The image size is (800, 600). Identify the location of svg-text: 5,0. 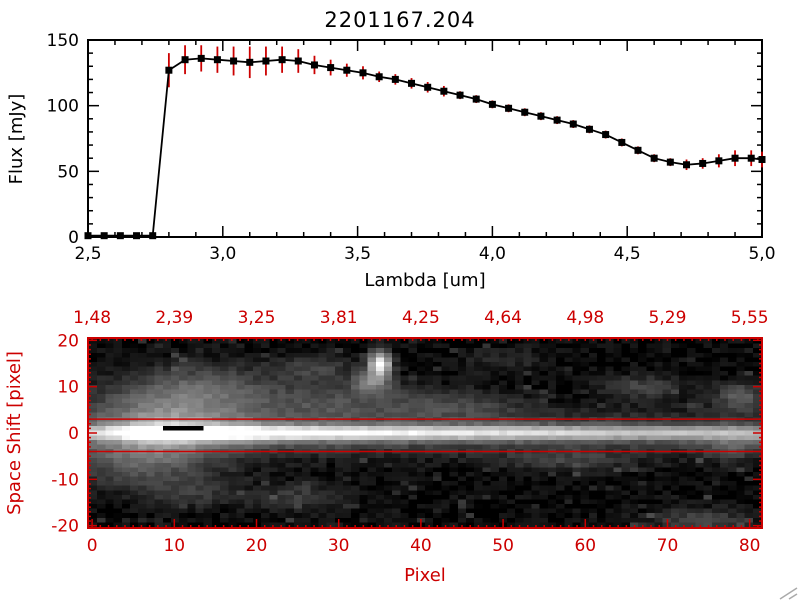
(761, 254).